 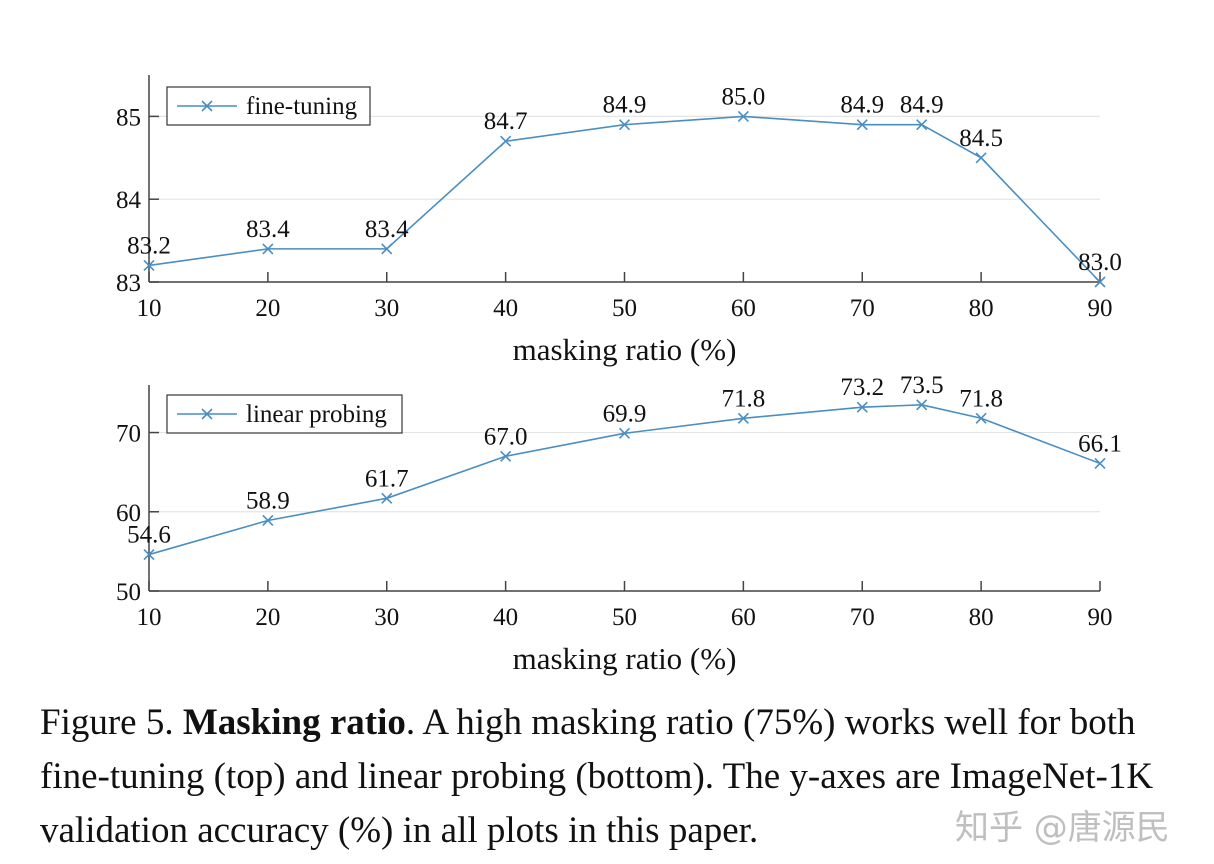 I want to click on data-label: 84.7, so click(x=506, y=121).